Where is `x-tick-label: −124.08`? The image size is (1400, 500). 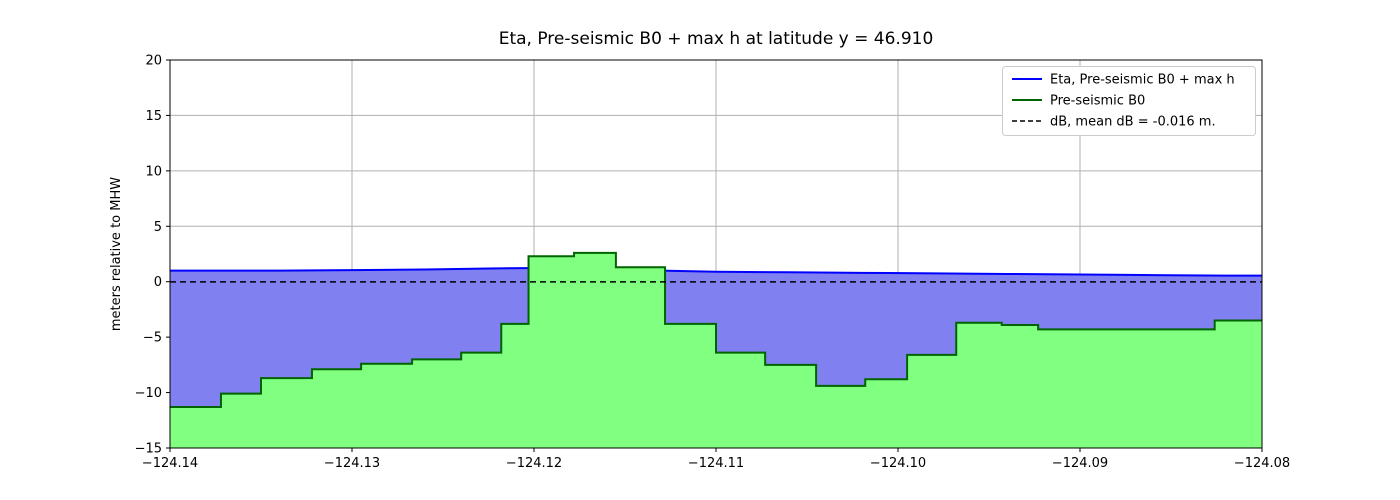
x-tick-label: −124.08 is located at coordinates (1262, 463).